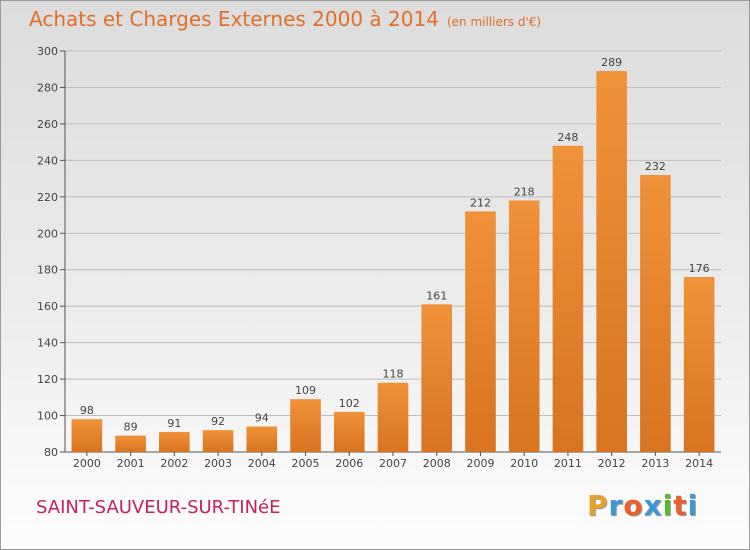 The image size is (750, 550). I want to click on y-tick-label: 200, so click(47, 233).